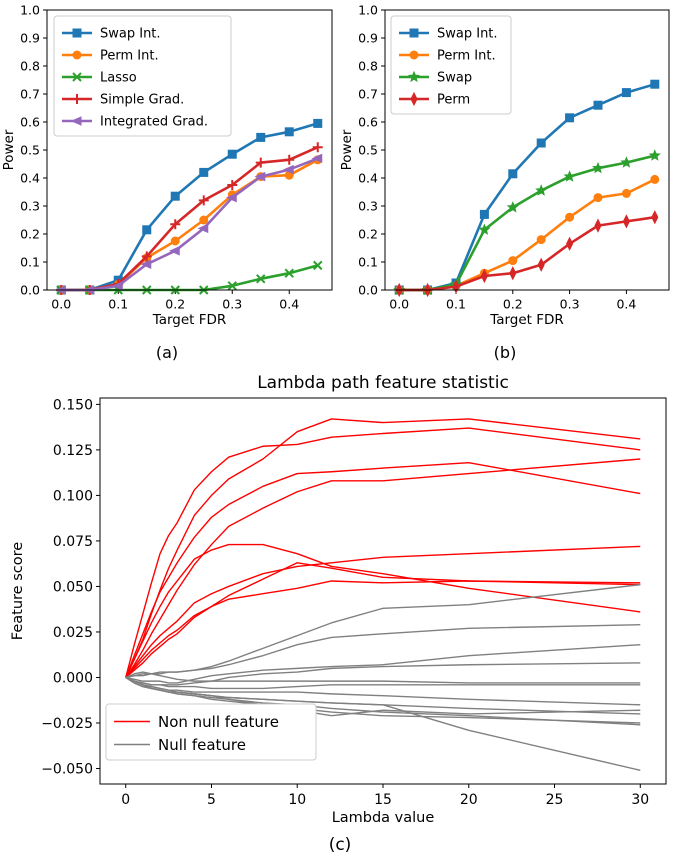 This screenshot has height=864, width=675. What do you see at coordinates (505, 352) in the screenshot?
I see `panel-caption: (b)` at bounding box center [505, 352].